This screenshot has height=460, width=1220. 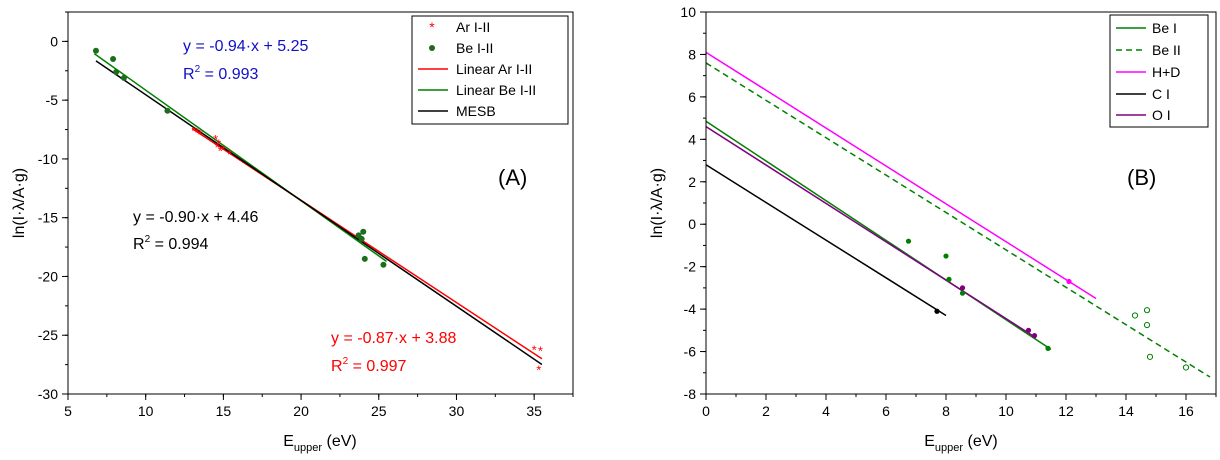 I want to click on panel-a-y-axis-title: ln(I·λ/A·g), so click(x=19, y=203).